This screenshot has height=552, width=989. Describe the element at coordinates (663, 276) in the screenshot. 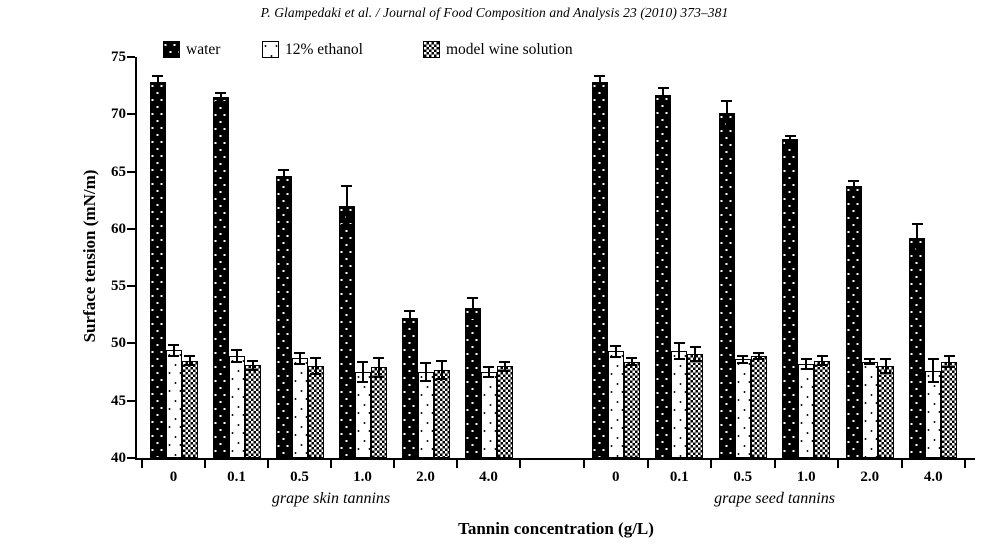

I see `bar-water-grape-seed-tannins-0.1` at that location.